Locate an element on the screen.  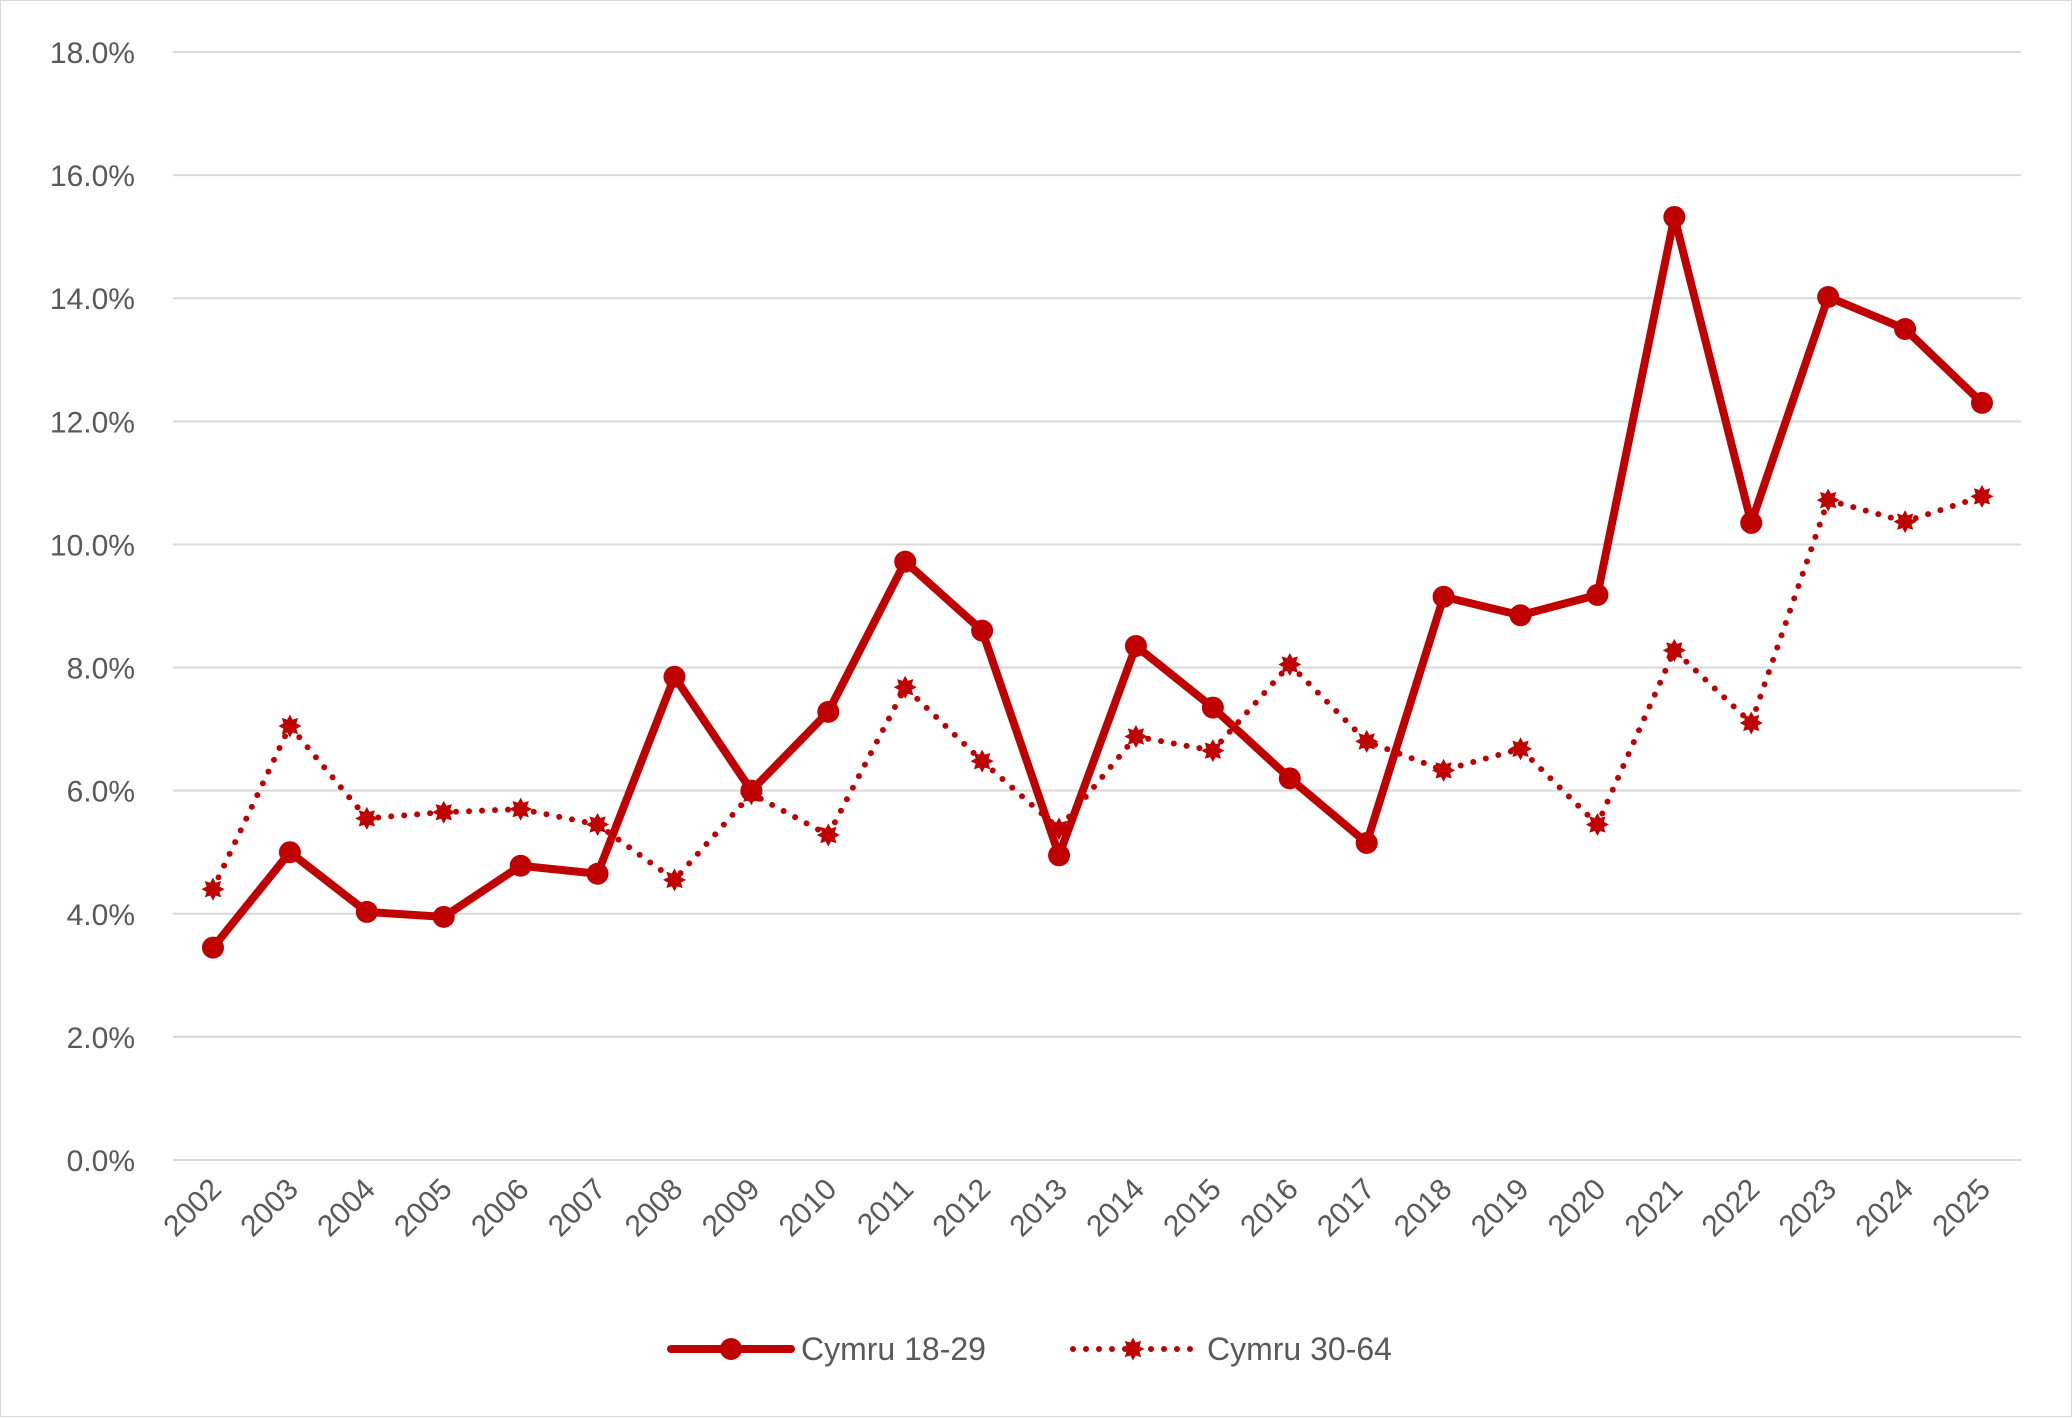
y-tick-label: 0.0% is located at coordinates (101, 1161).